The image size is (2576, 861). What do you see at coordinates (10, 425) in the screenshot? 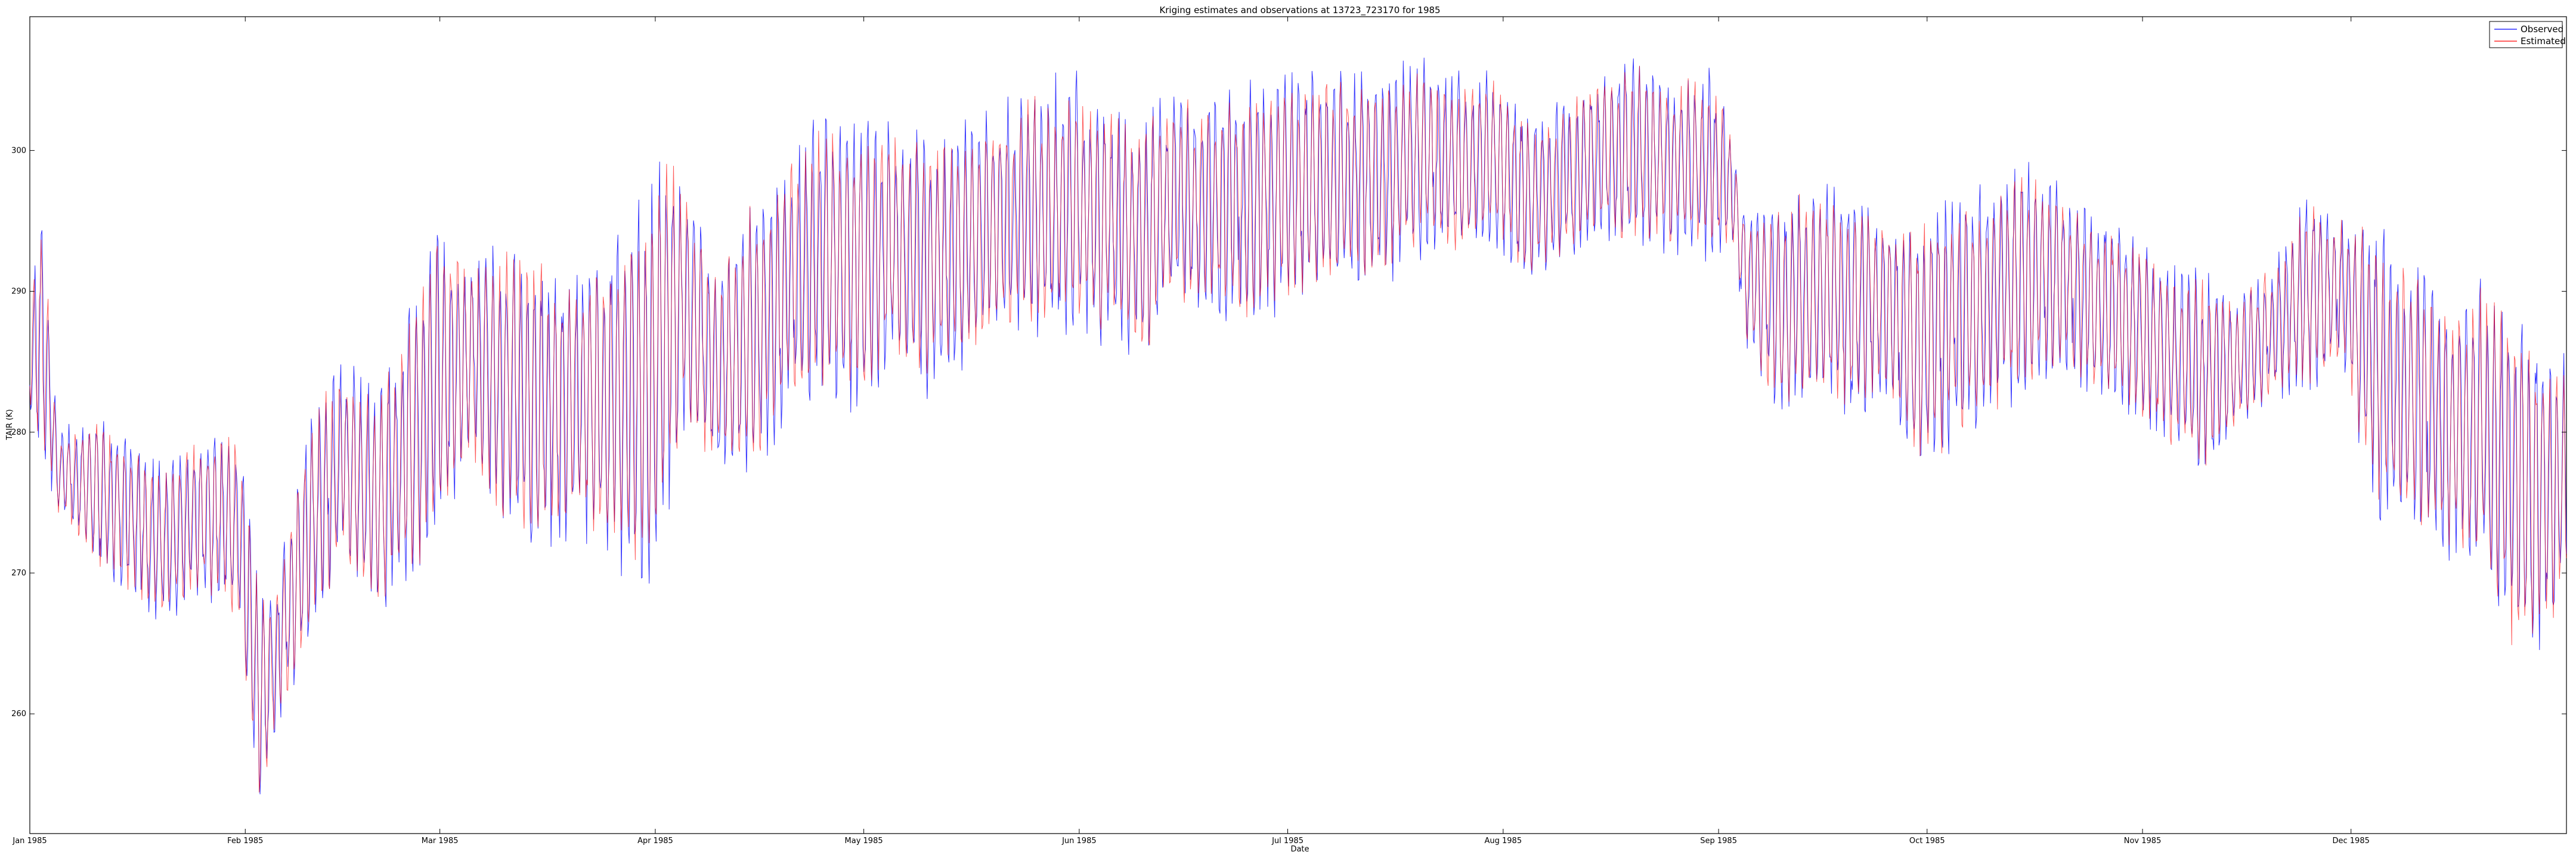
I see `y-axis-label: TAIR (K)` at bounding box center [10, 425].